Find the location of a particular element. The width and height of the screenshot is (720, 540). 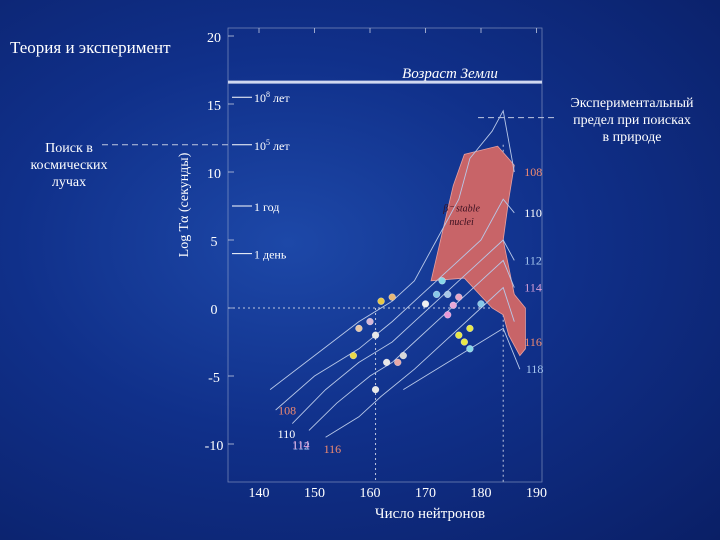

island-label: β⁻ stable is located at coordinates (461, 208).